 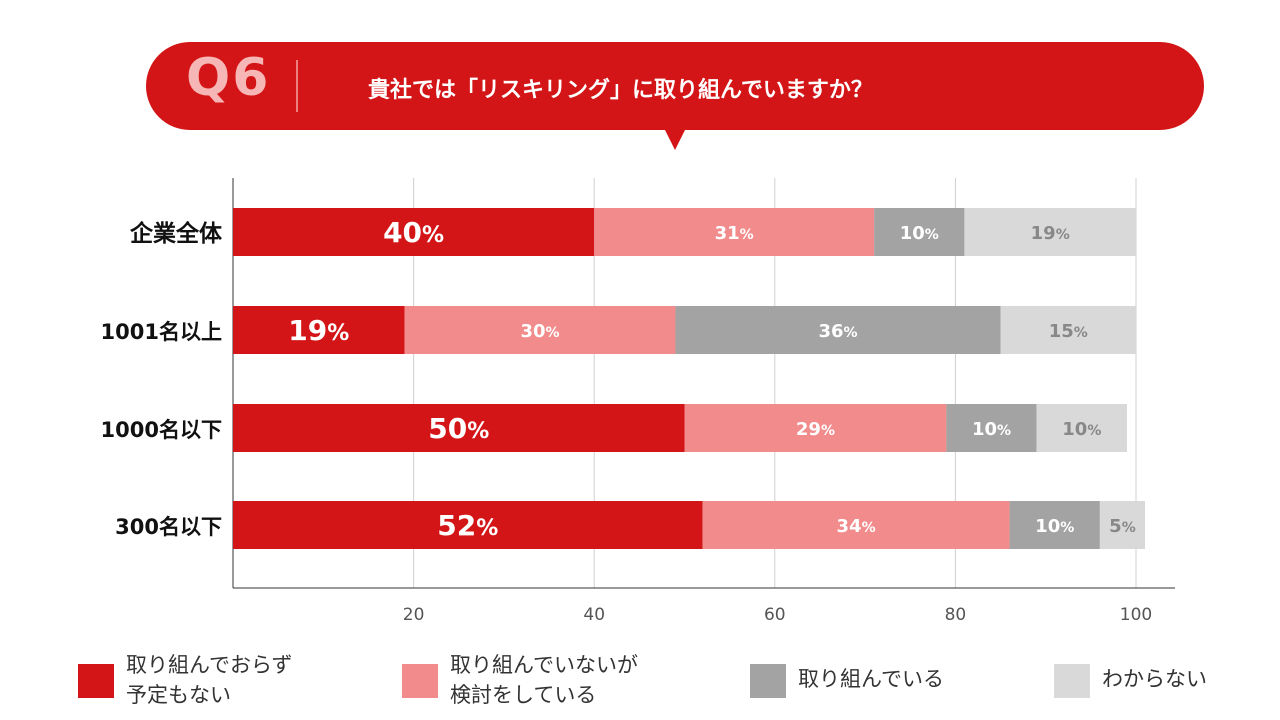 What do you see at coordinates (96, 681) in the screenshot?
I see `legend-swatch-not-planned` at bounding box center [96, 681].